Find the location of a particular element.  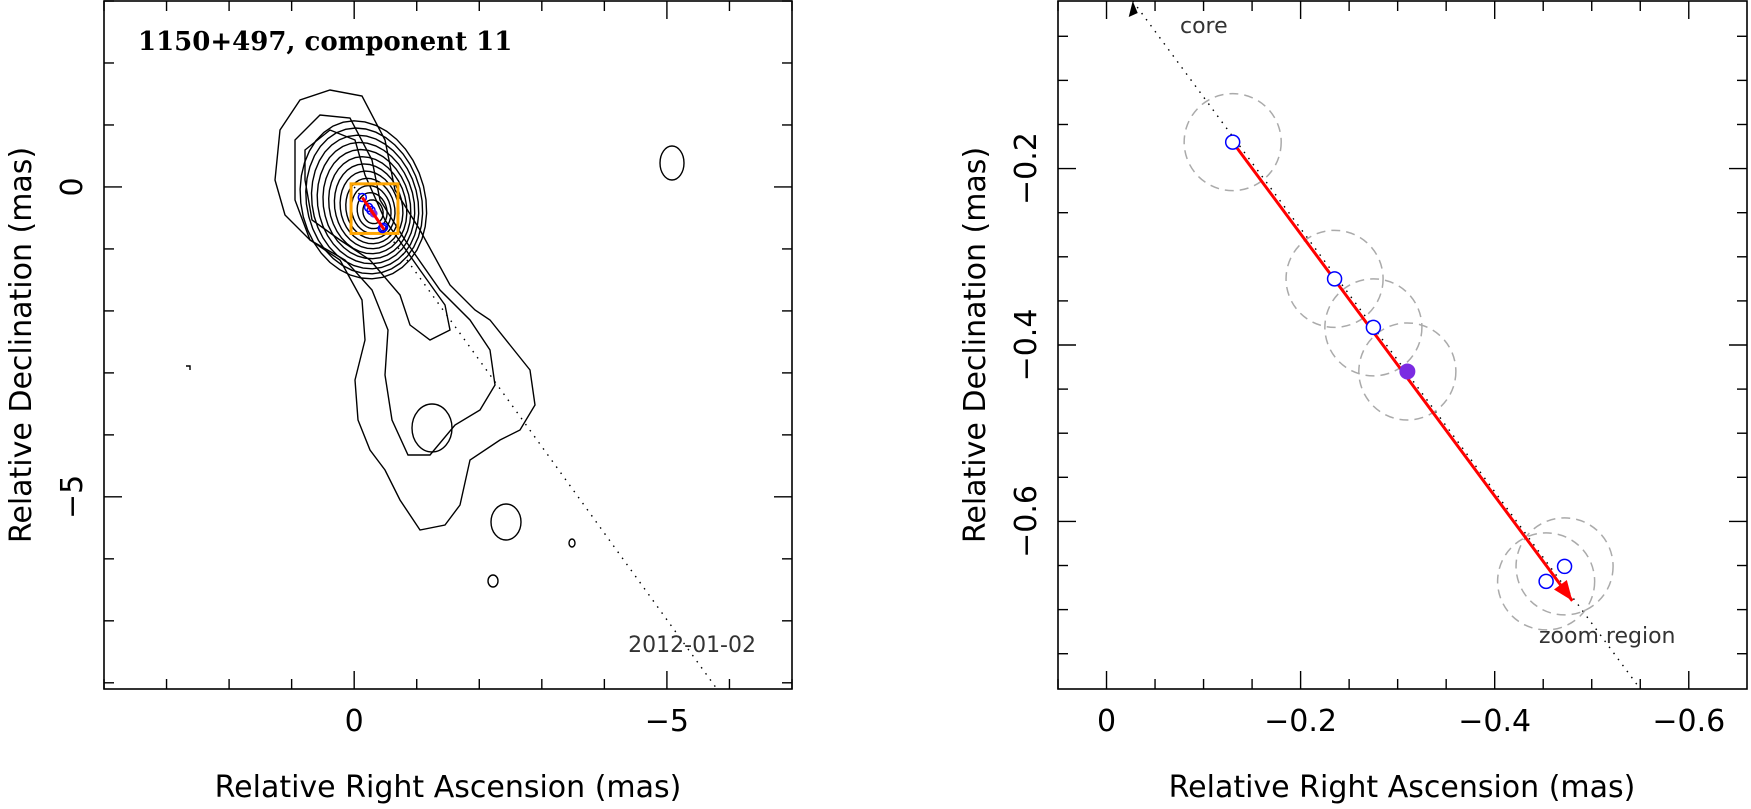

zoom-region-label: zoom region is located at coordinates (1607, 636).